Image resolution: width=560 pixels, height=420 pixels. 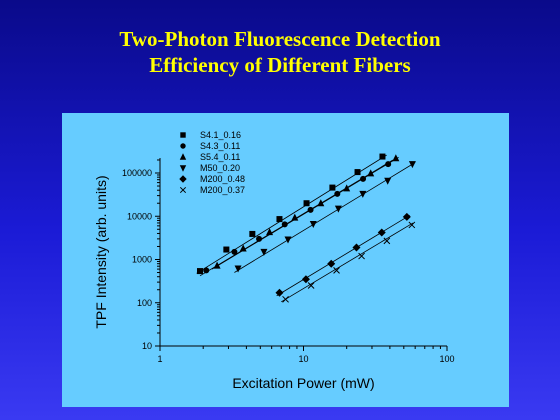 I want to click on y-tick-label: 100, so click(x=144, y=303).